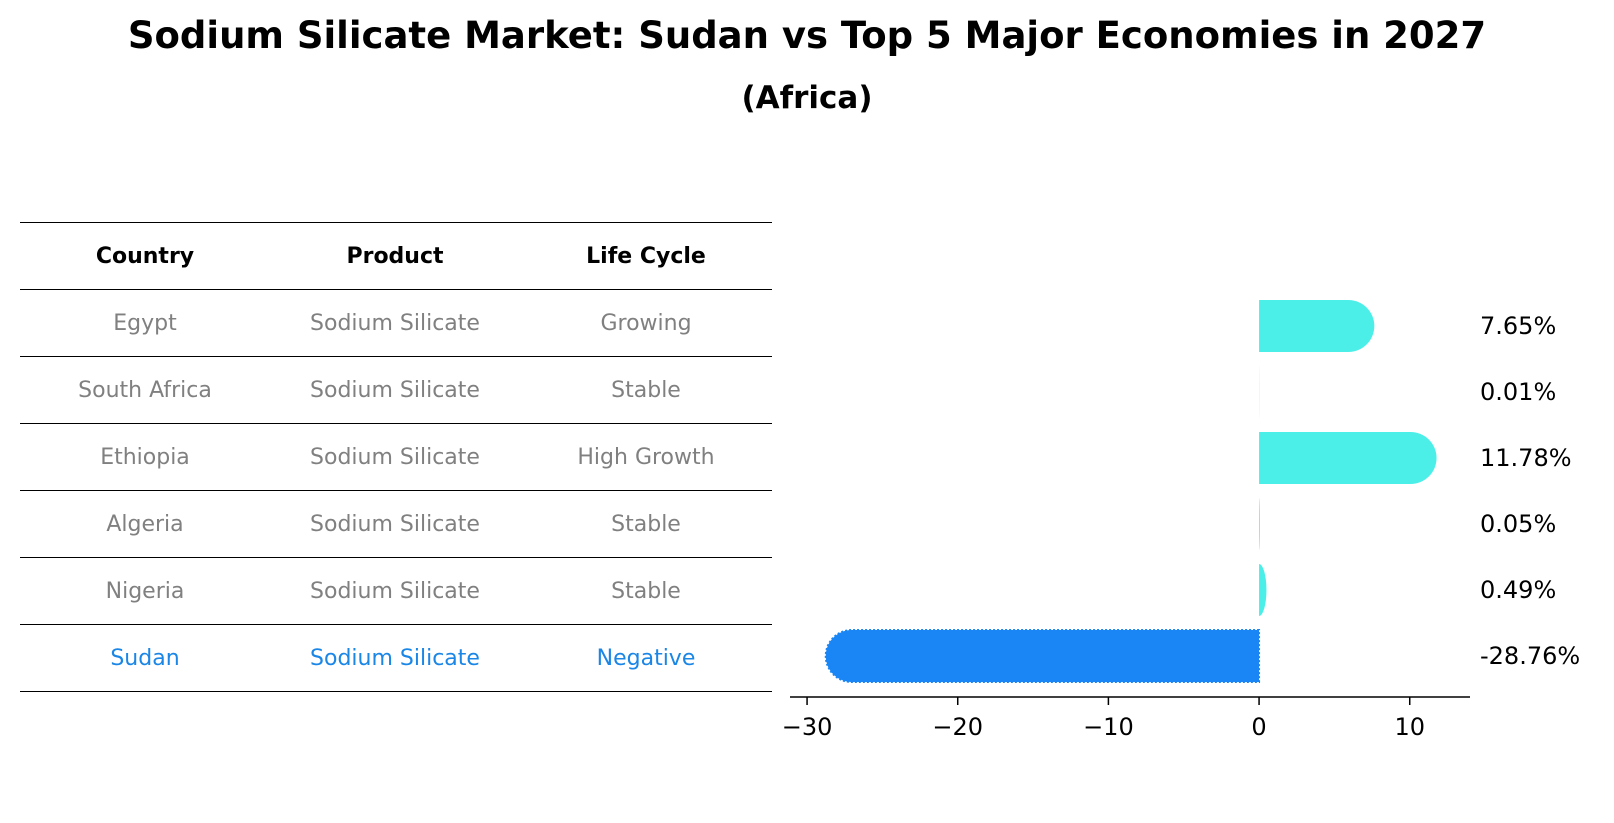  What do you see at coordinates (145, 390) in the screenshot?
I see `cell-country: South Africa` at bounding box center [145, 390].